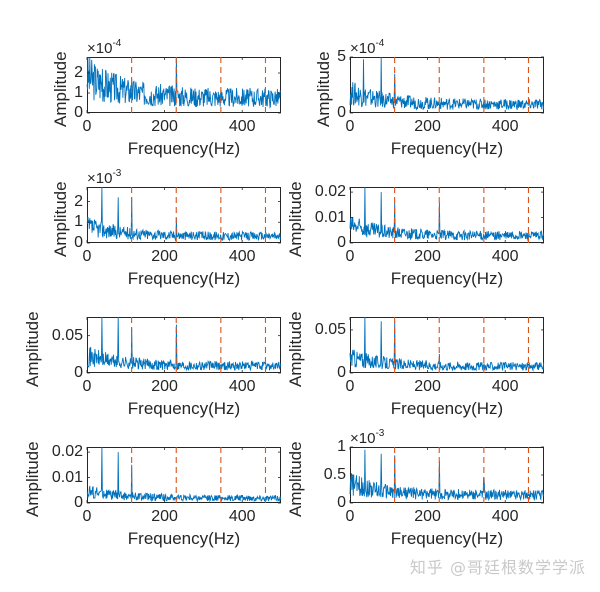 The image size is (600, 592). What do you see at coordinates (295, 479) in the screenshot?
I see `y-axis-label: Amplitude` at bounding box center [295, 479].